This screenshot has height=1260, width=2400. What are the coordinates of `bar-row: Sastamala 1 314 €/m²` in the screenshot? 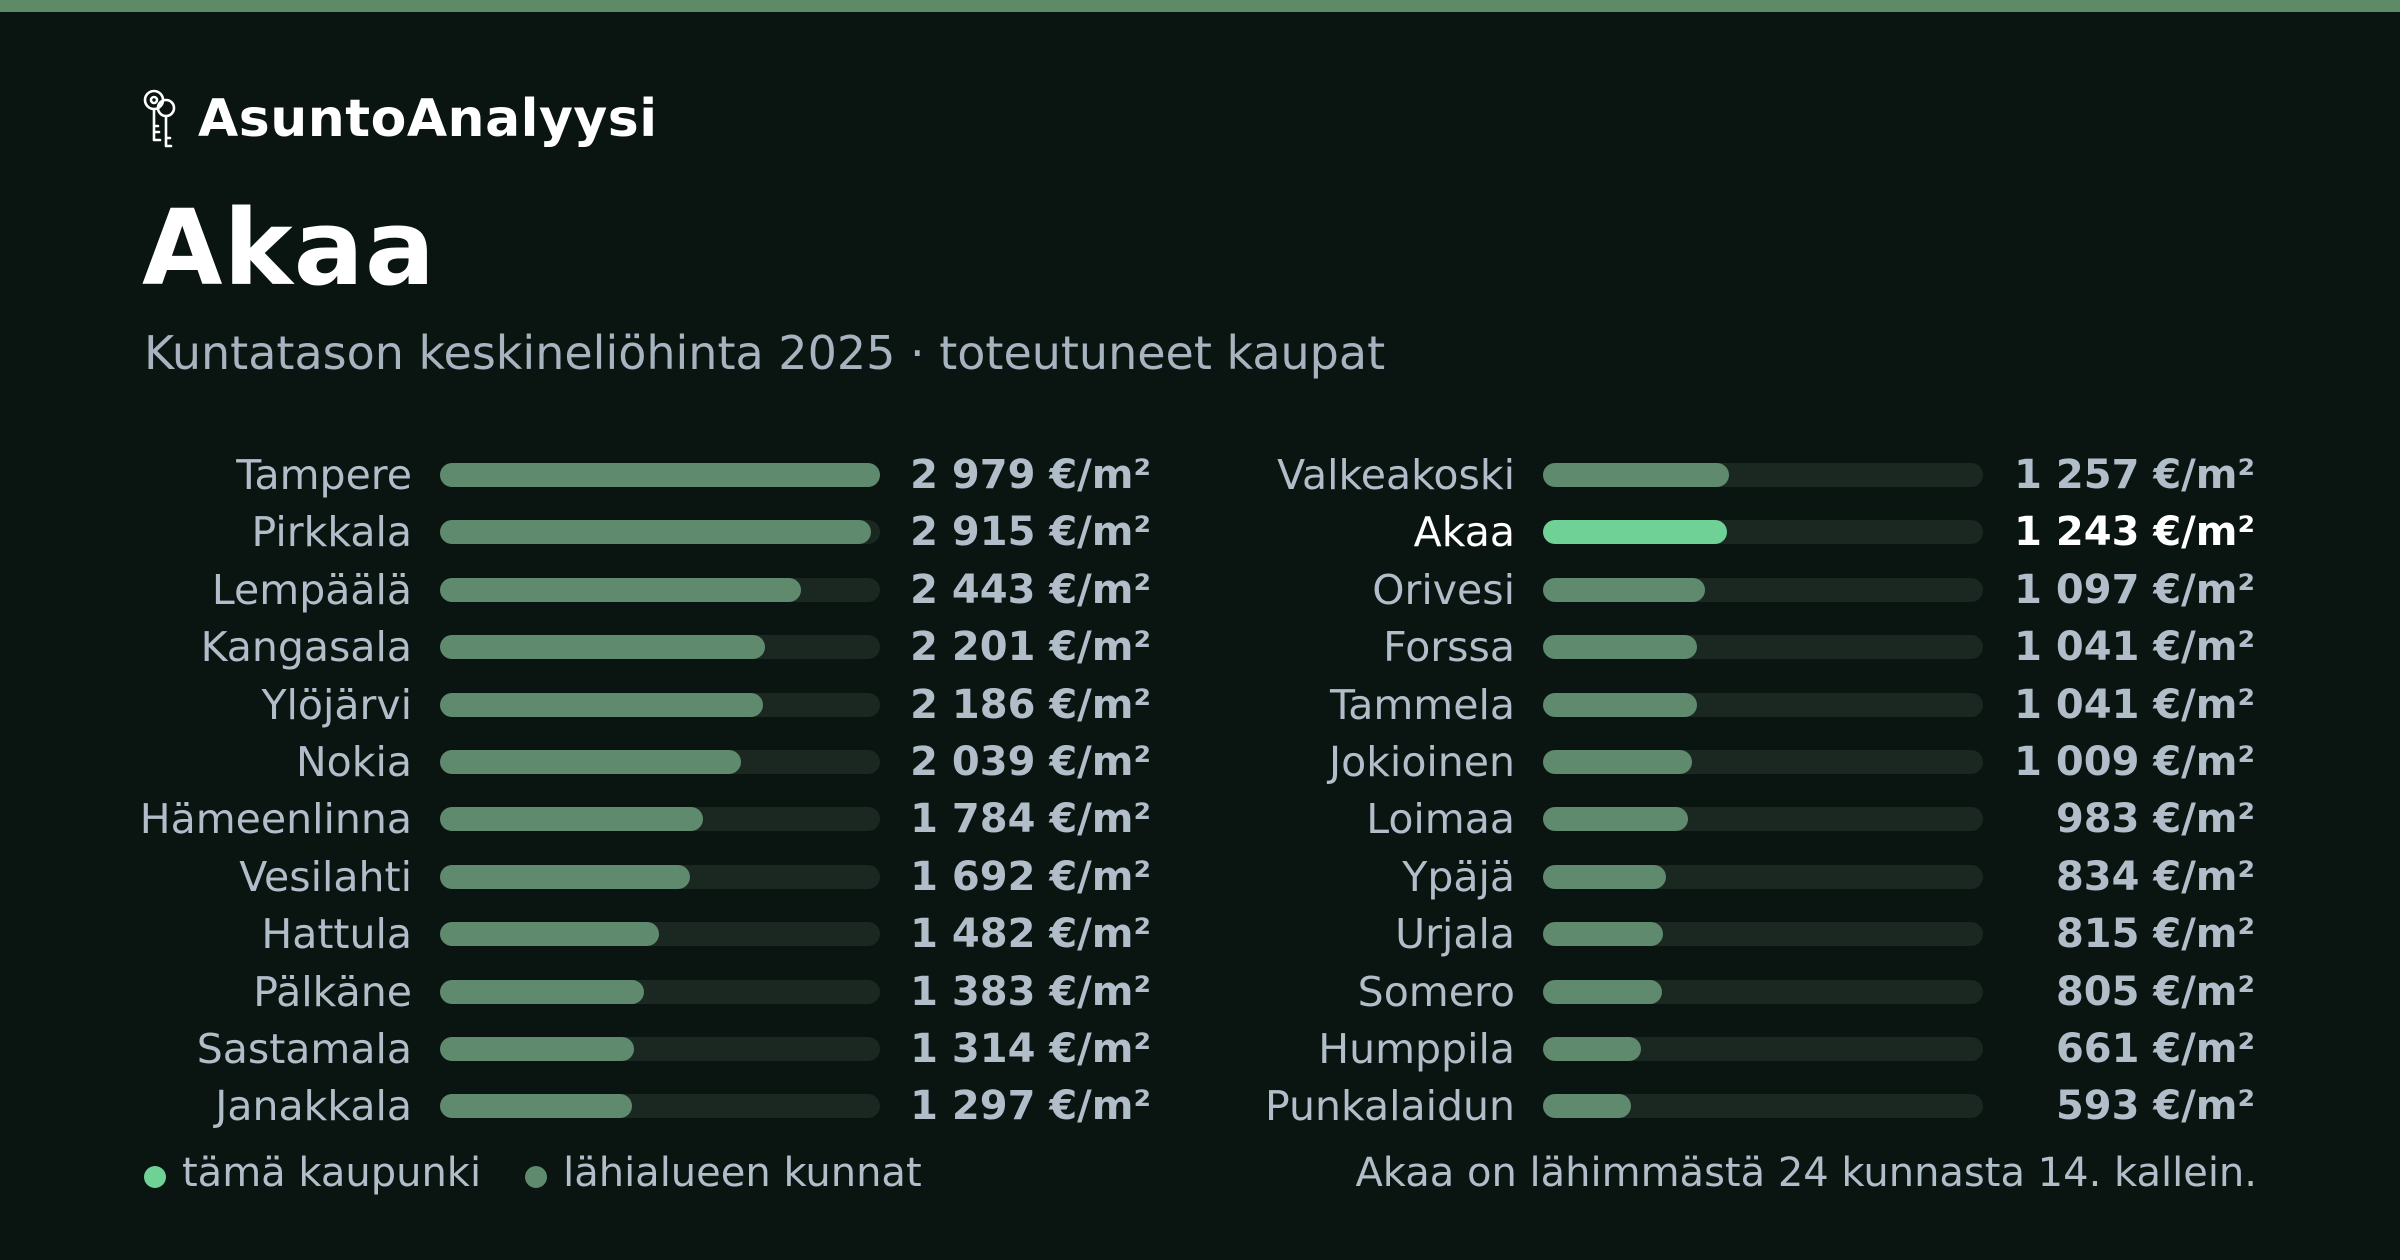 It's located at (1200, 1049).